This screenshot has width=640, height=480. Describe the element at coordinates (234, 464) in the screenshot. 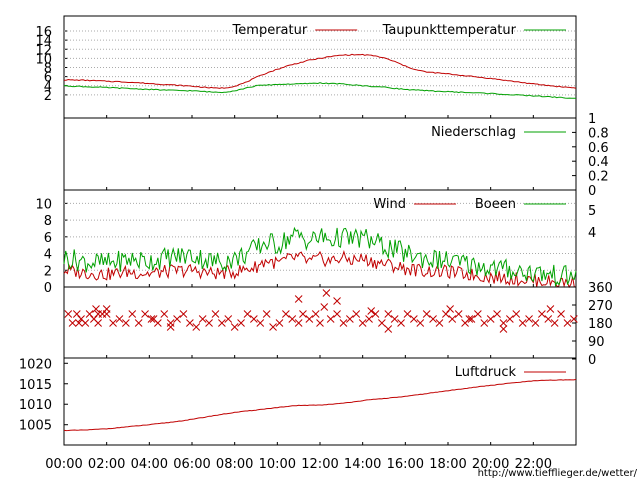

I see `x-tick-label: 08:00` at that location.